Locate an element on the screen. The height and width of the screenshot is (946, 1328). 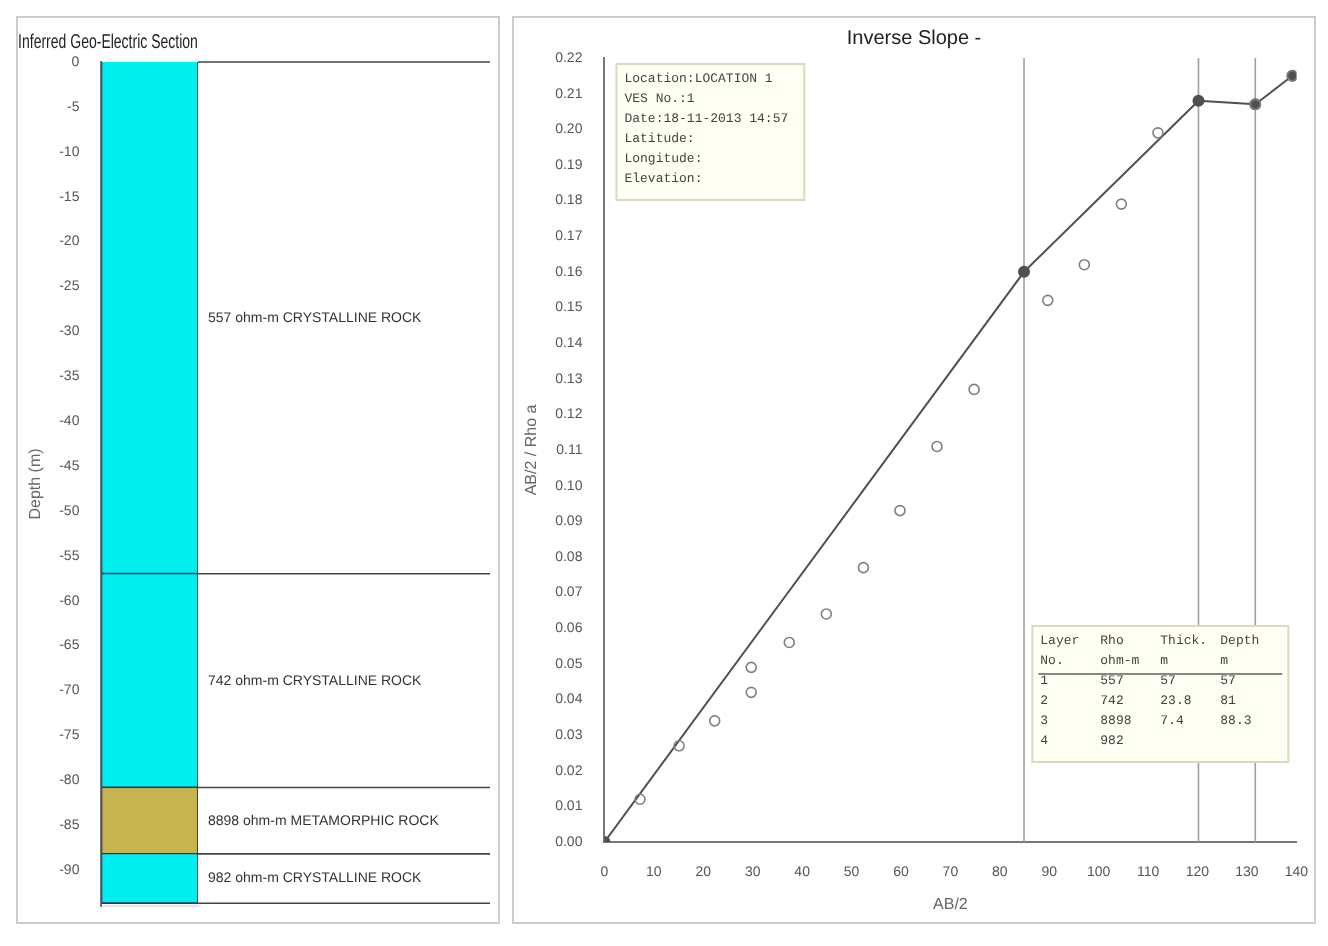
chart-title: Inverse Slope - is located at coordinates (914, 38).